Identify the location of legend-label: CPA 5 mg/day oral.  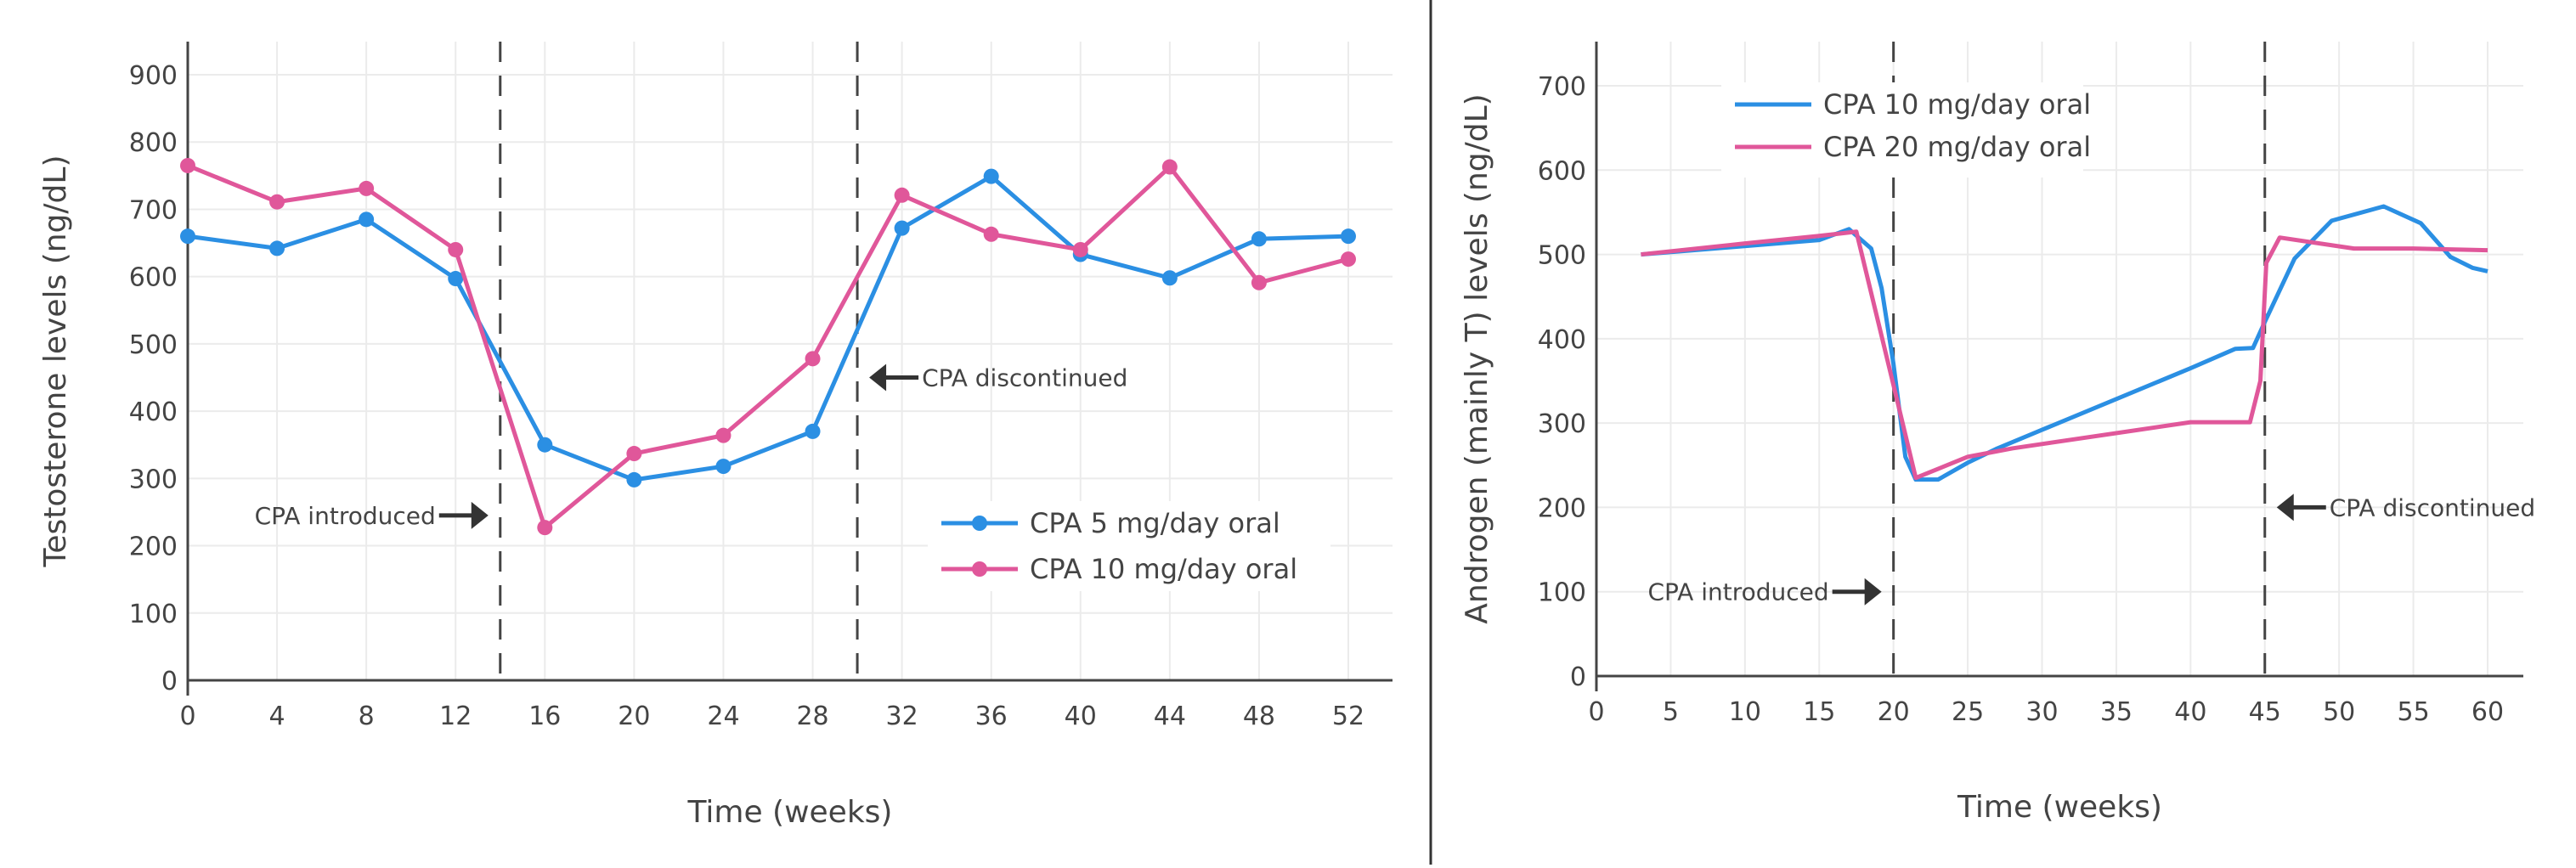
(1155, 523).